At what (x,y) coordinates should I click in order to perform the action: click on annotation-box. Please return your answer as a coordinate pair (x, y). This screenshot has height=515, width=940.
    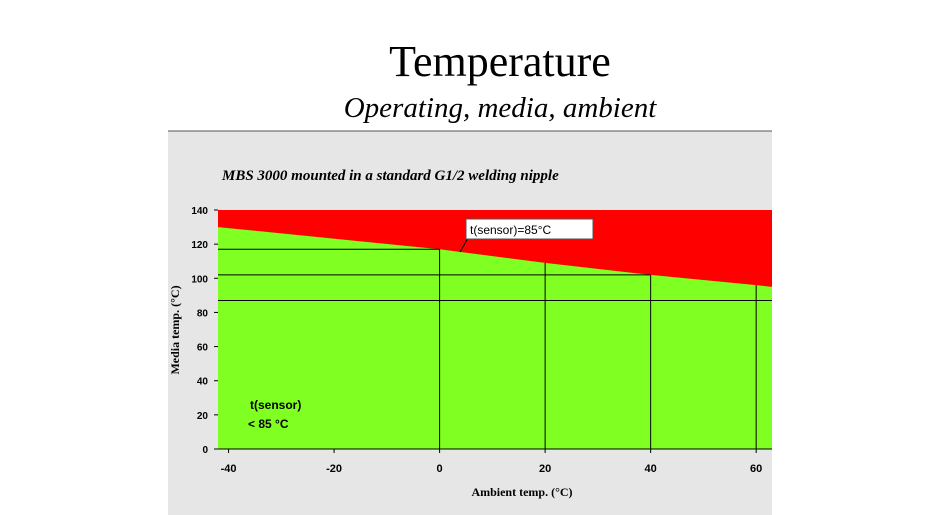
    Looking at the image, I should click on (529, 229).